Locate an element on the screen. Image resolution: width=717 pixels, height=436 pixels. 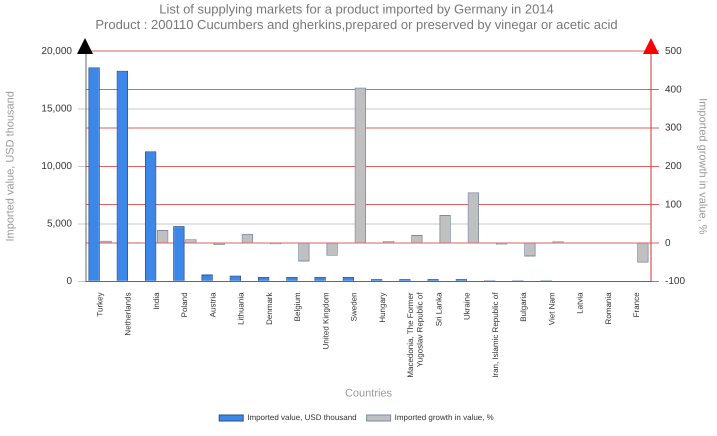
y-tick-label: 10,000 is located at coordinates (56, 166).